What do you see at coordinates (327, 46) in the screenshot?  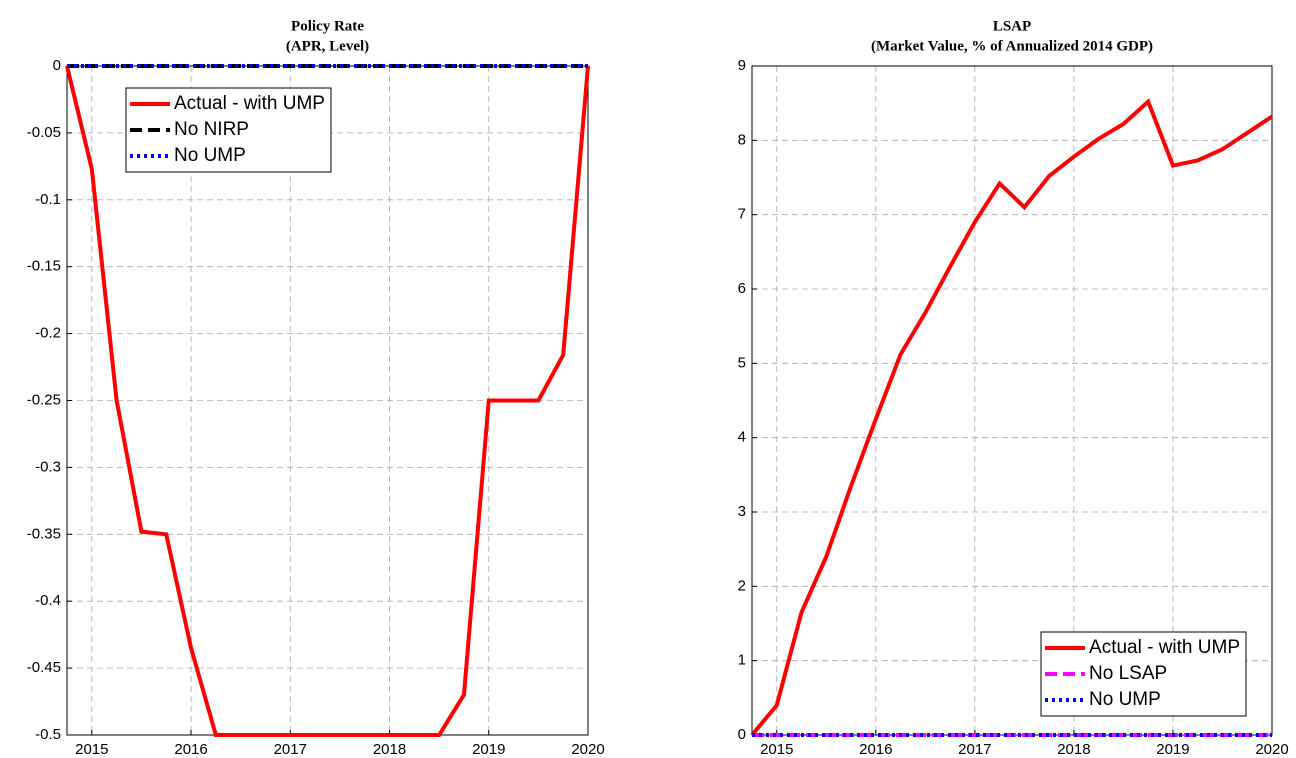 I see `chart-subtitle: (APR, Level)` at bounding box center [327, 46].